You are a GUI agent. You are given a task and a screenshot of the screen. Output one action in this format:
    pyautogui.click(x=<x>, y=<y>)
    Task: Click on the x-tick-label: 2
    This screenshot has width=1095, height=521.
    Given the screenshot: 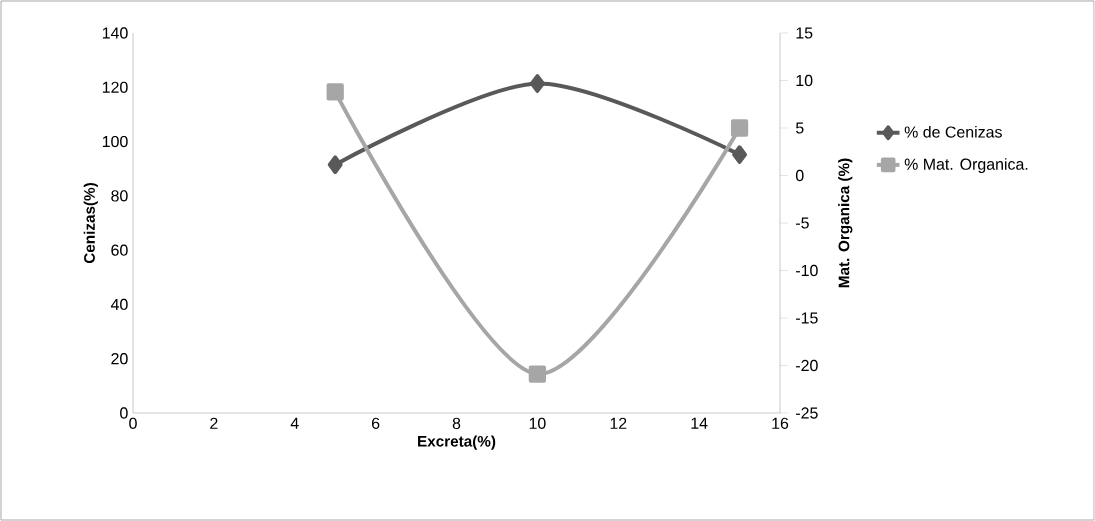 What is the action you would take?
    pyautogui.click(x=214, y=423)
    